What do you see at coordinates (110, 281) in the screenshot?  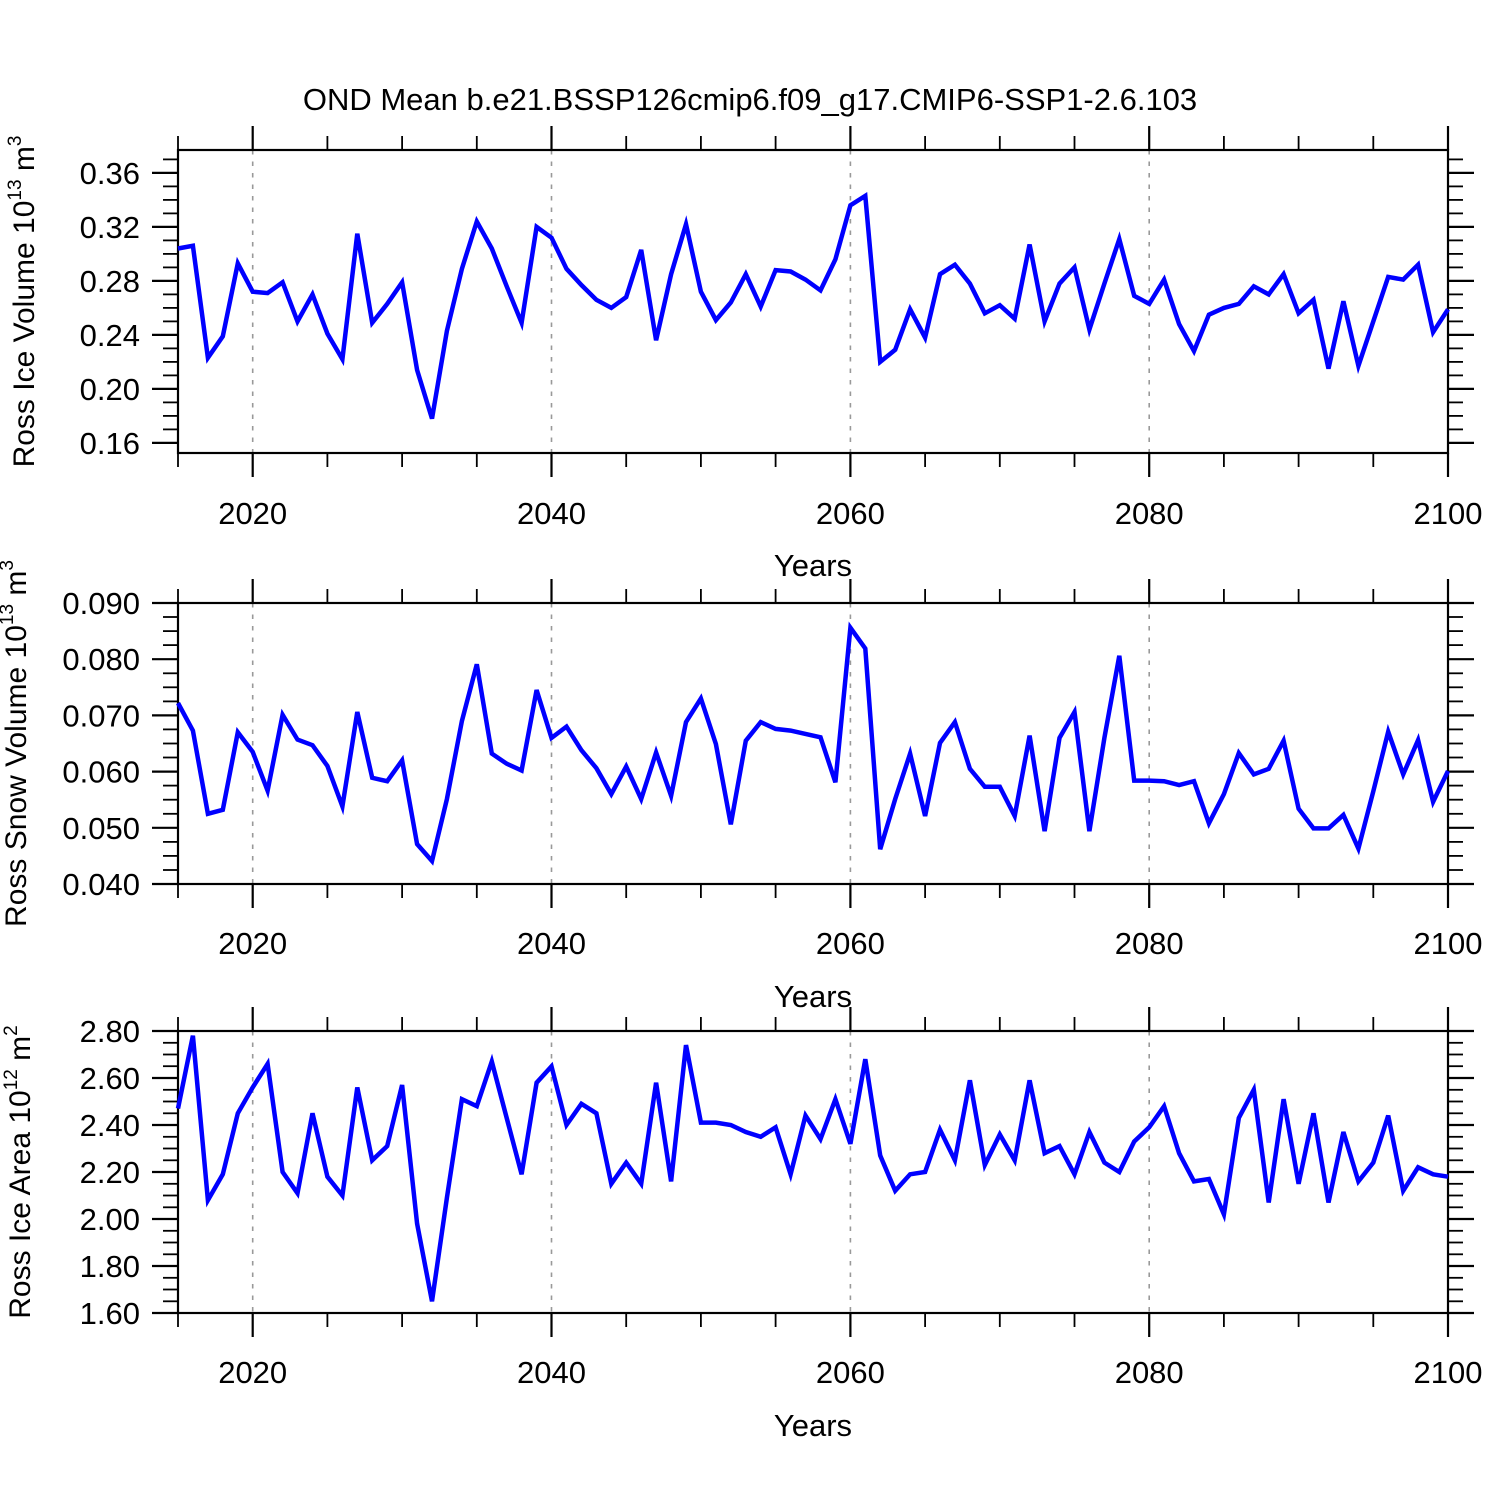 I see `y-tick-label: 0.28` at bounding box center [110, 281].